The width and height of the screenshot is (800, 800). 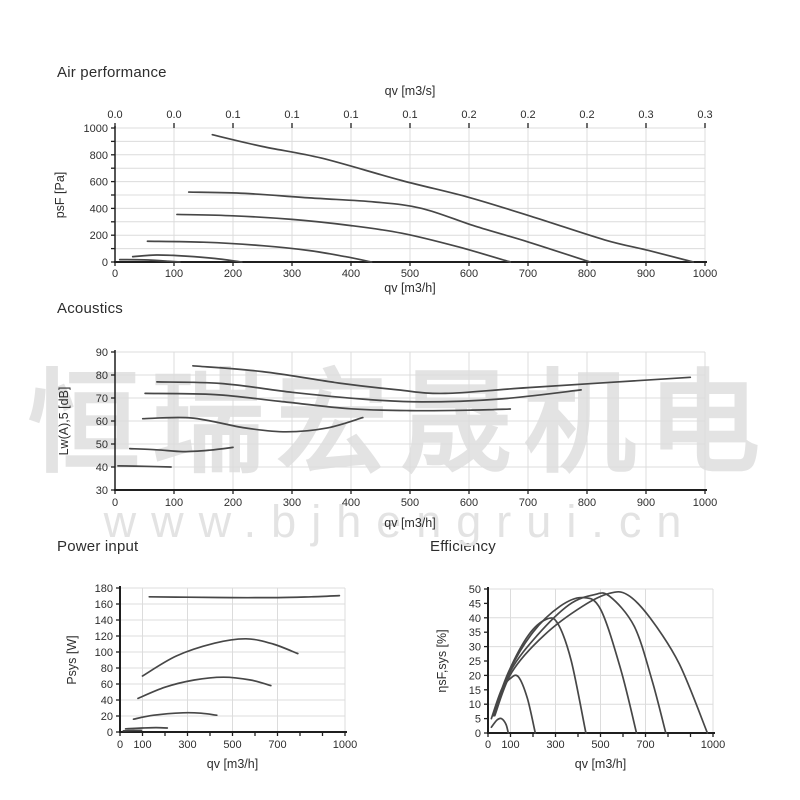 I want to click on y-tick-label: 400, so click(x=99, y=209).